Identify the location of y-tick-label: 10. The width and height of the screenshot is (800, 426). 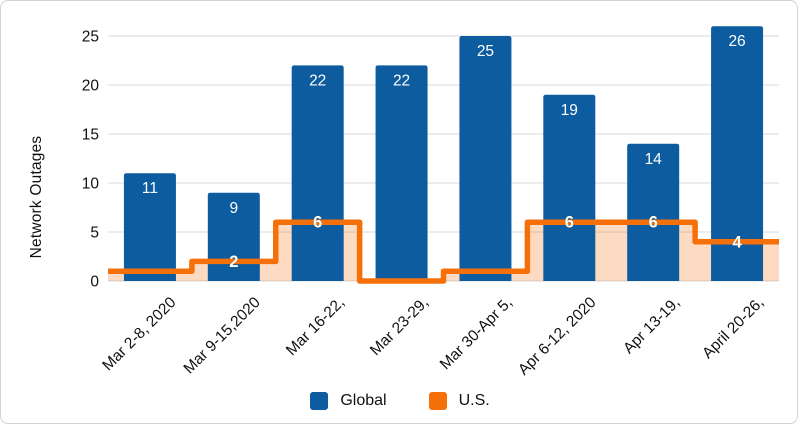
(91, 184).